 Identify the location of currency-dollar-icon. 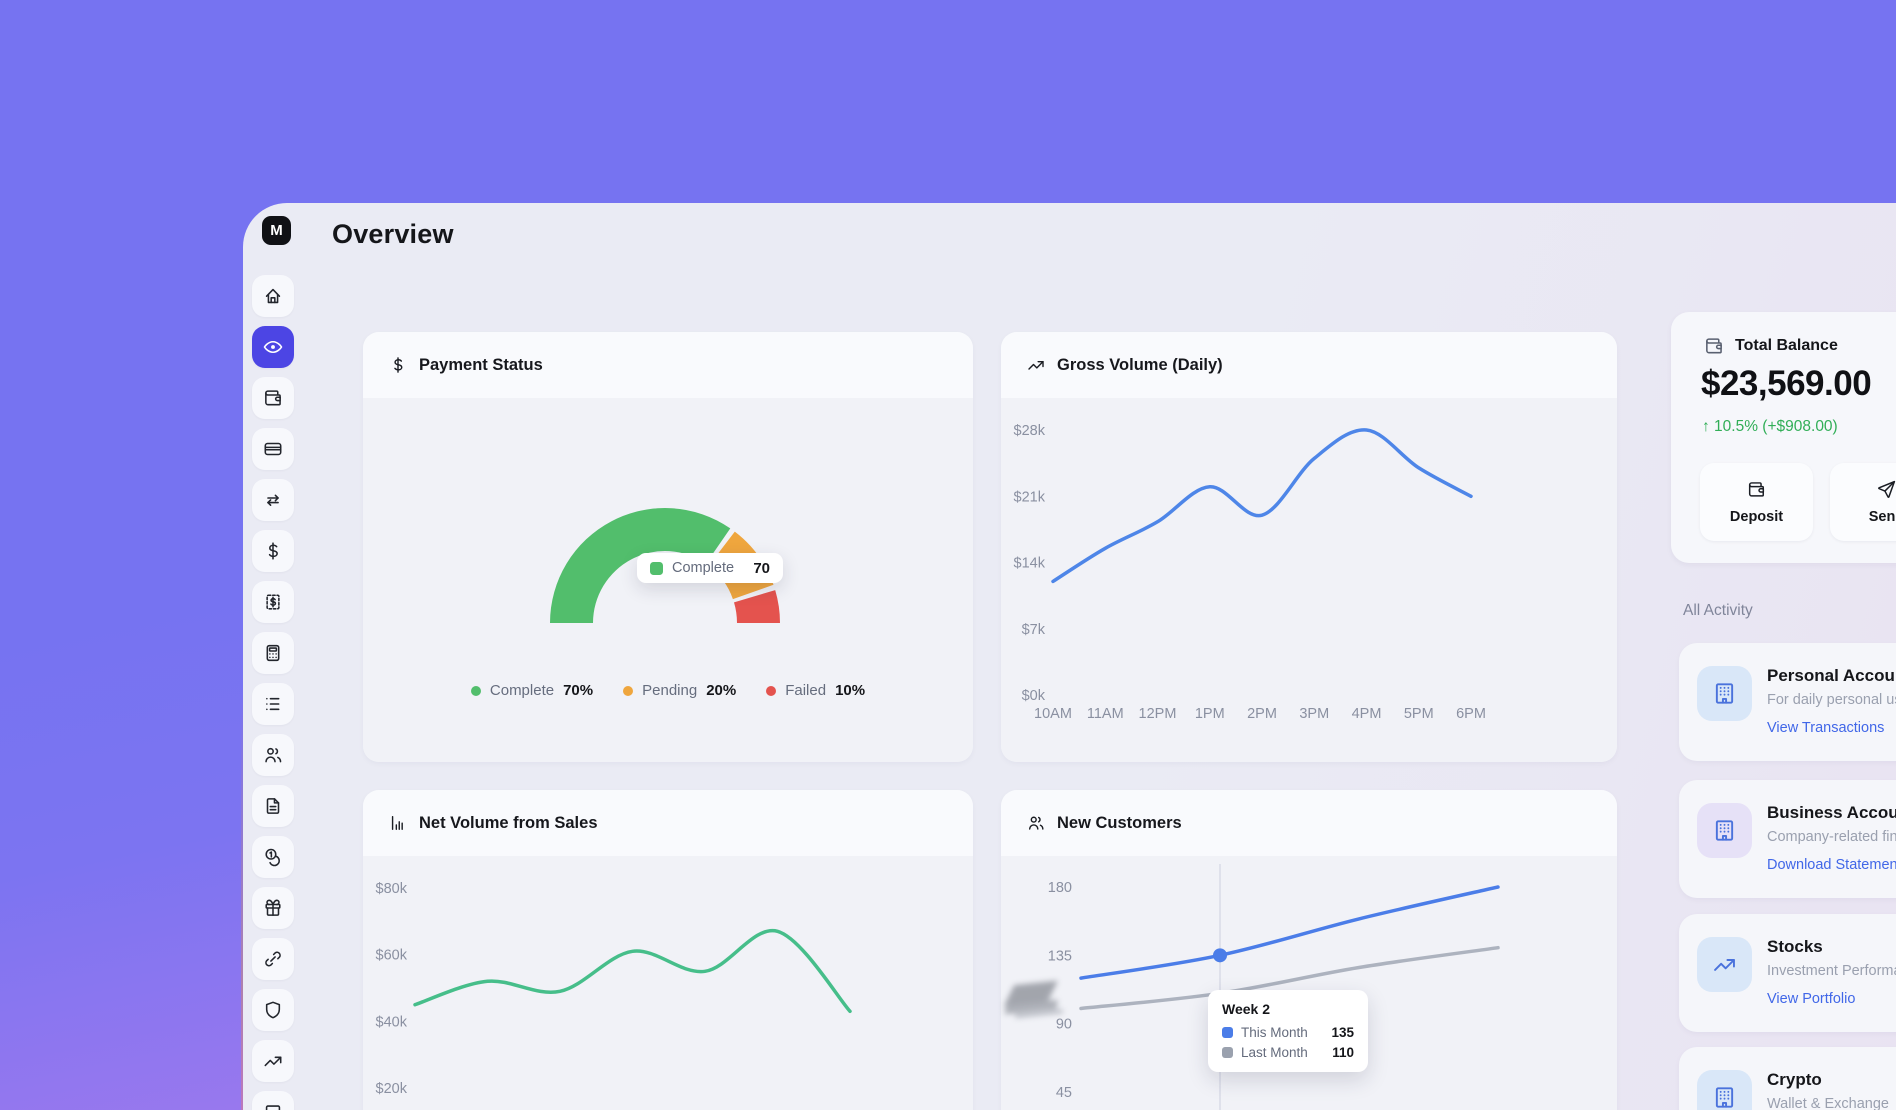
(398, 365).